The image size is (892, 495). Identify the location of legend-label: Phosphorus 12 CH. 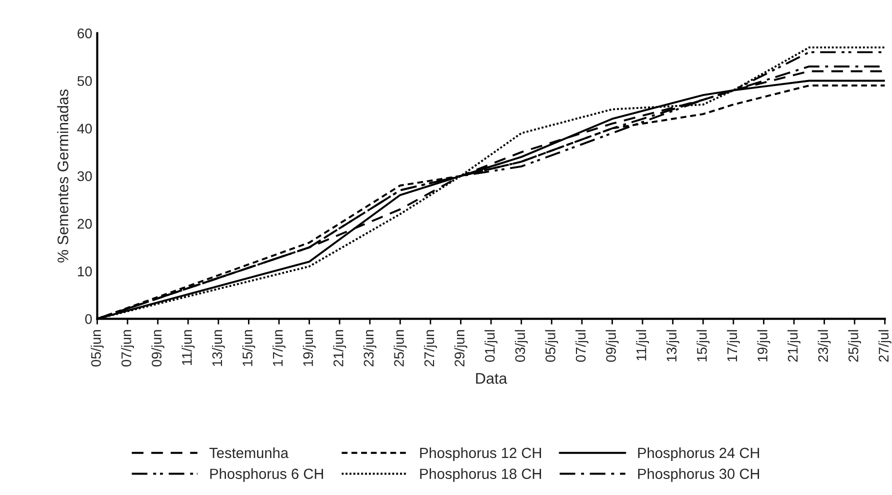
(481, 454).